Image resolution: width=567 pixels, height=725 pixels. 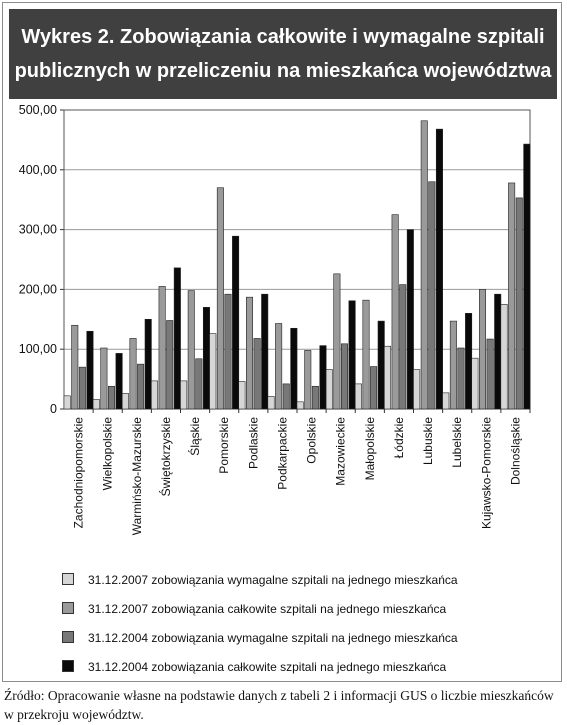 I want to click on y-tick-label: 0, so click(x=53, y=409).